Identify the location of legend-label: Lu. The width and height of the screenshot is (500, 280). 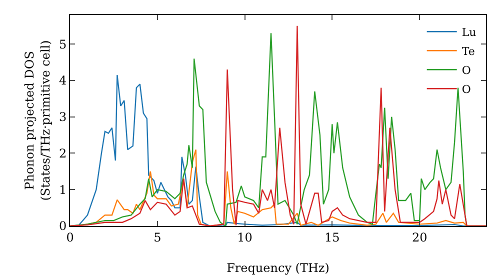
(469, 32).